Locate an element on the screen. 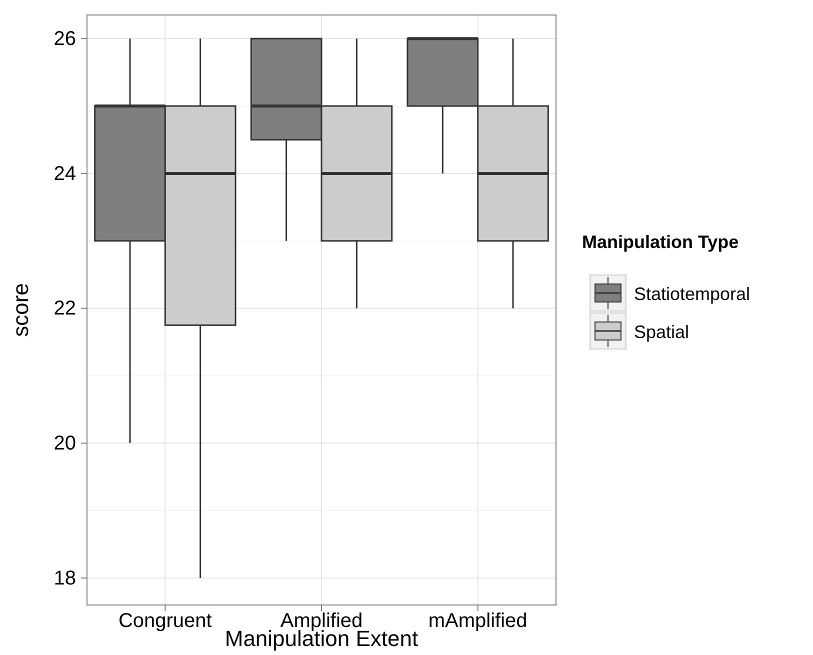 The height and width of the screenshot is (655, 813). y-tick-label: 20 is located at coordinates (65, 443).